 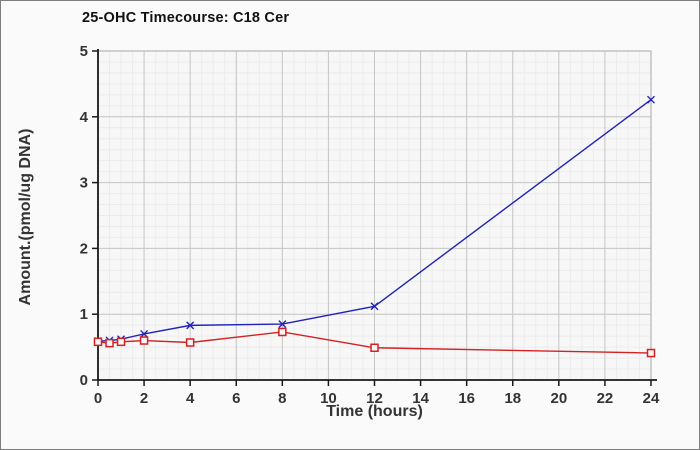 What do you see at coordinates (512, 398) in the screenshot?
I see `x-tick-label: 18` at bounding box center [512, 398].